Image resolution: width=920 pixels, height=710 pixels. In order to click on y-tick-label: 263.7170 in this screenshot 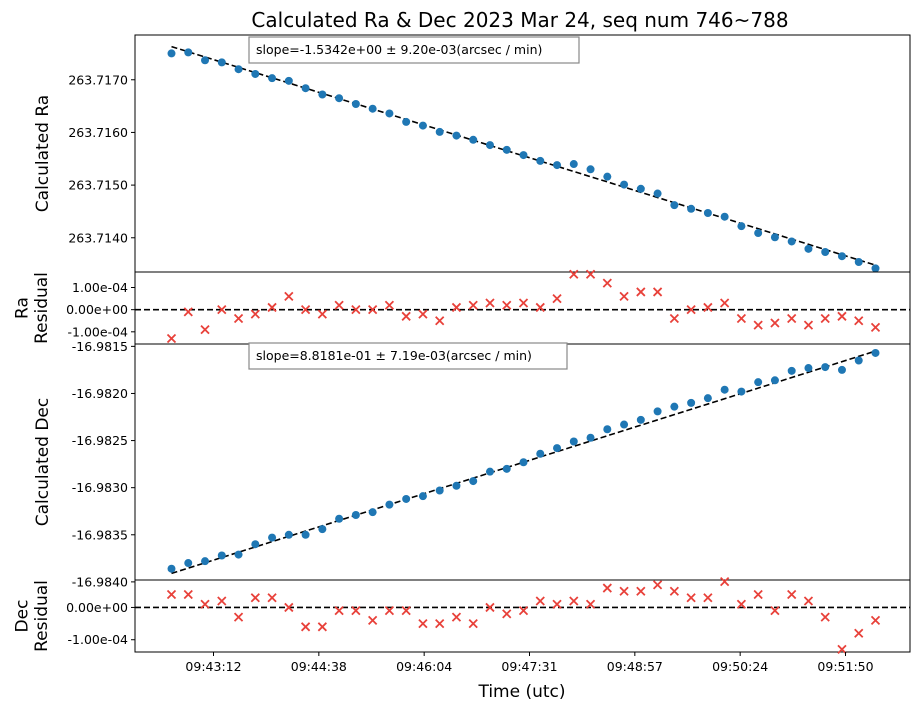, I will do `click(98, 79)`.